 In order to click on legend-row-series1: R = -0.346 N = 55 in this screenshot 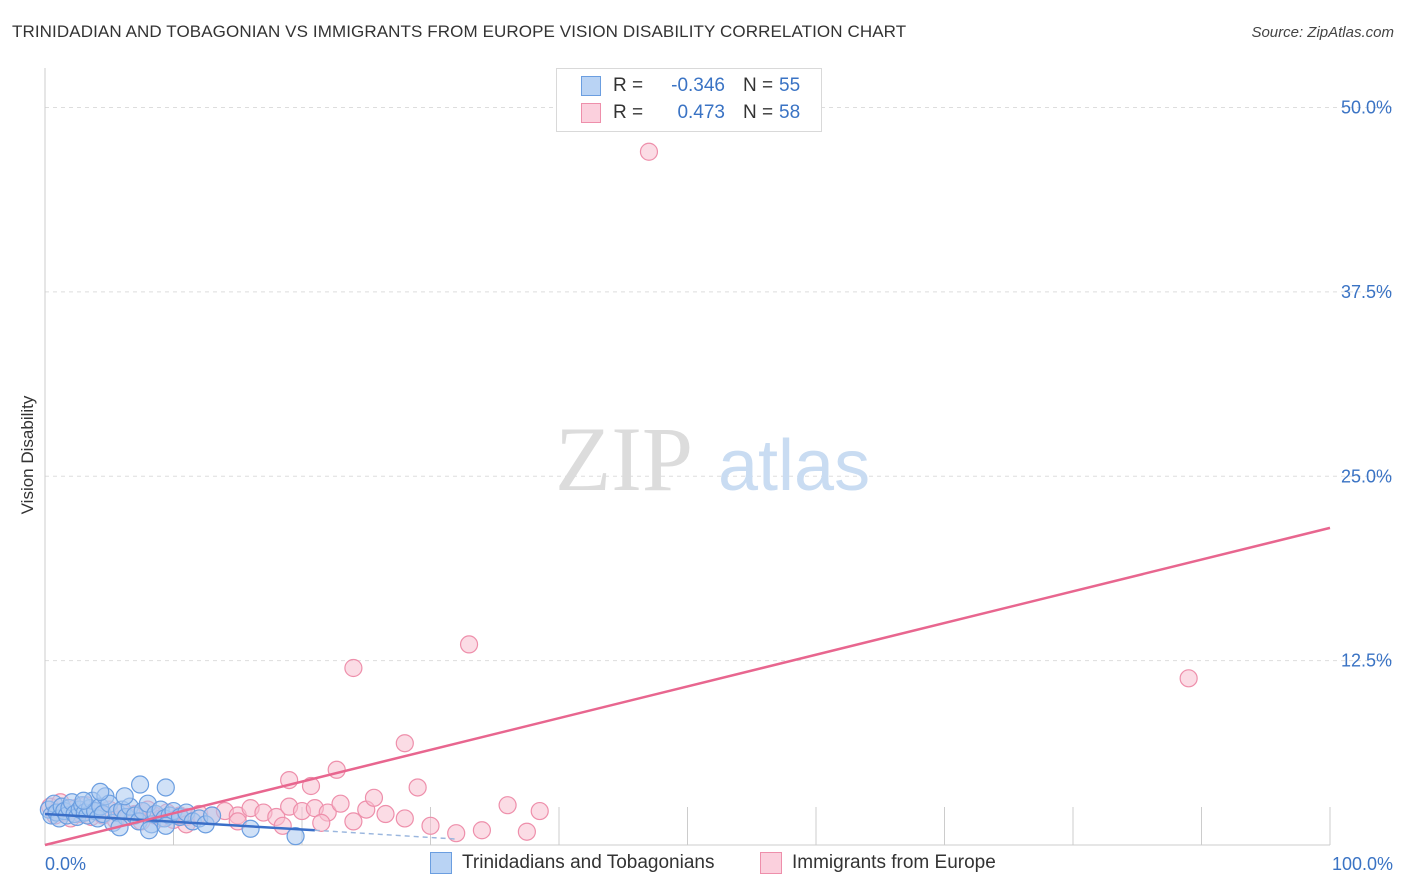, I will do `click(690, 86)`.